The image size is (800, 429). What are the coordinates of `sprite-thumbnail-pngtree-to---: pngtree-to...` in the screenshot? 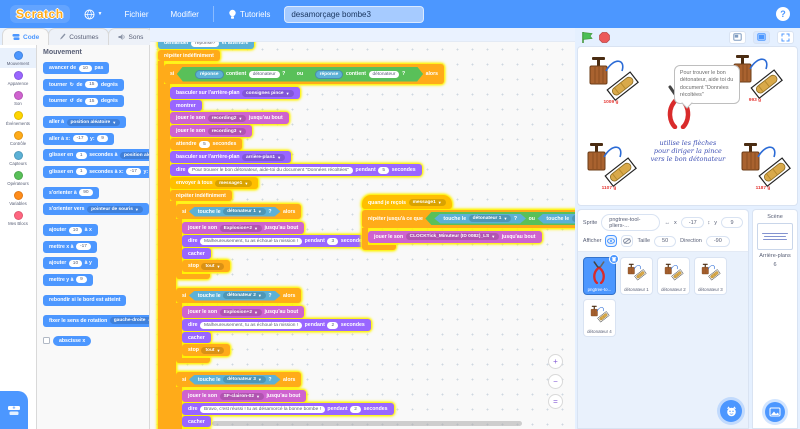 It's located at (600, 274).